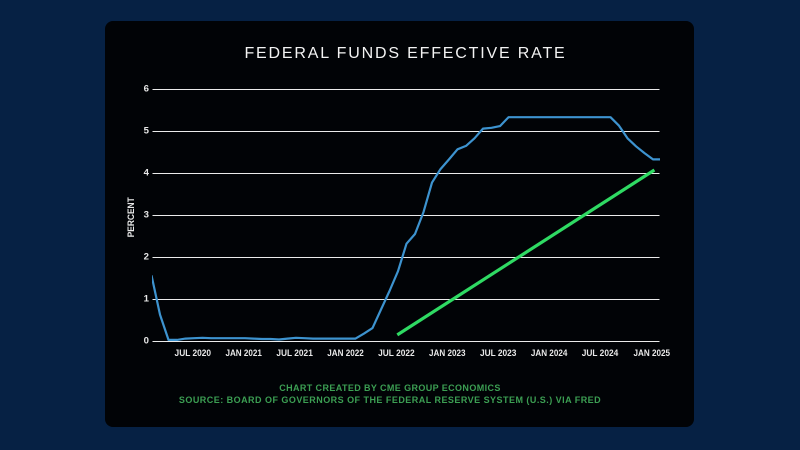 Image resolution: width=800 pixels, height=450 pixels. What do you see at coordinates (600, 353) in the screenshot?
I see `svg-text: JUL 2024` at bounding box center [600, 353].